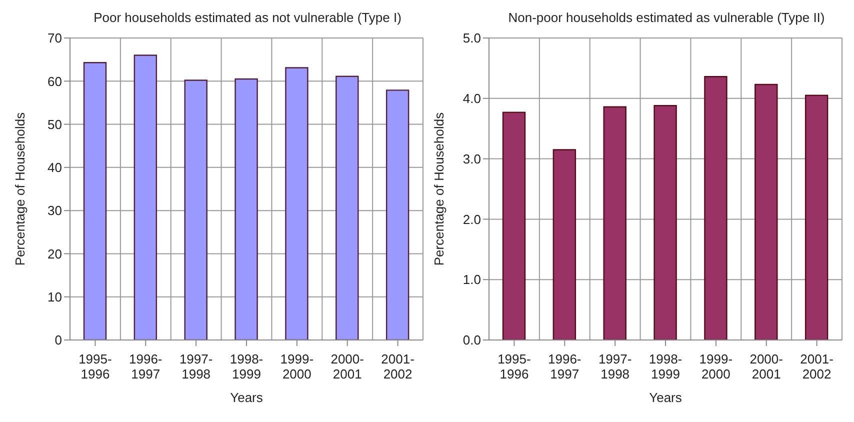  I want to click on chart-title: Poor households estimated as not vulnerable (Type I), so click(247, 17).